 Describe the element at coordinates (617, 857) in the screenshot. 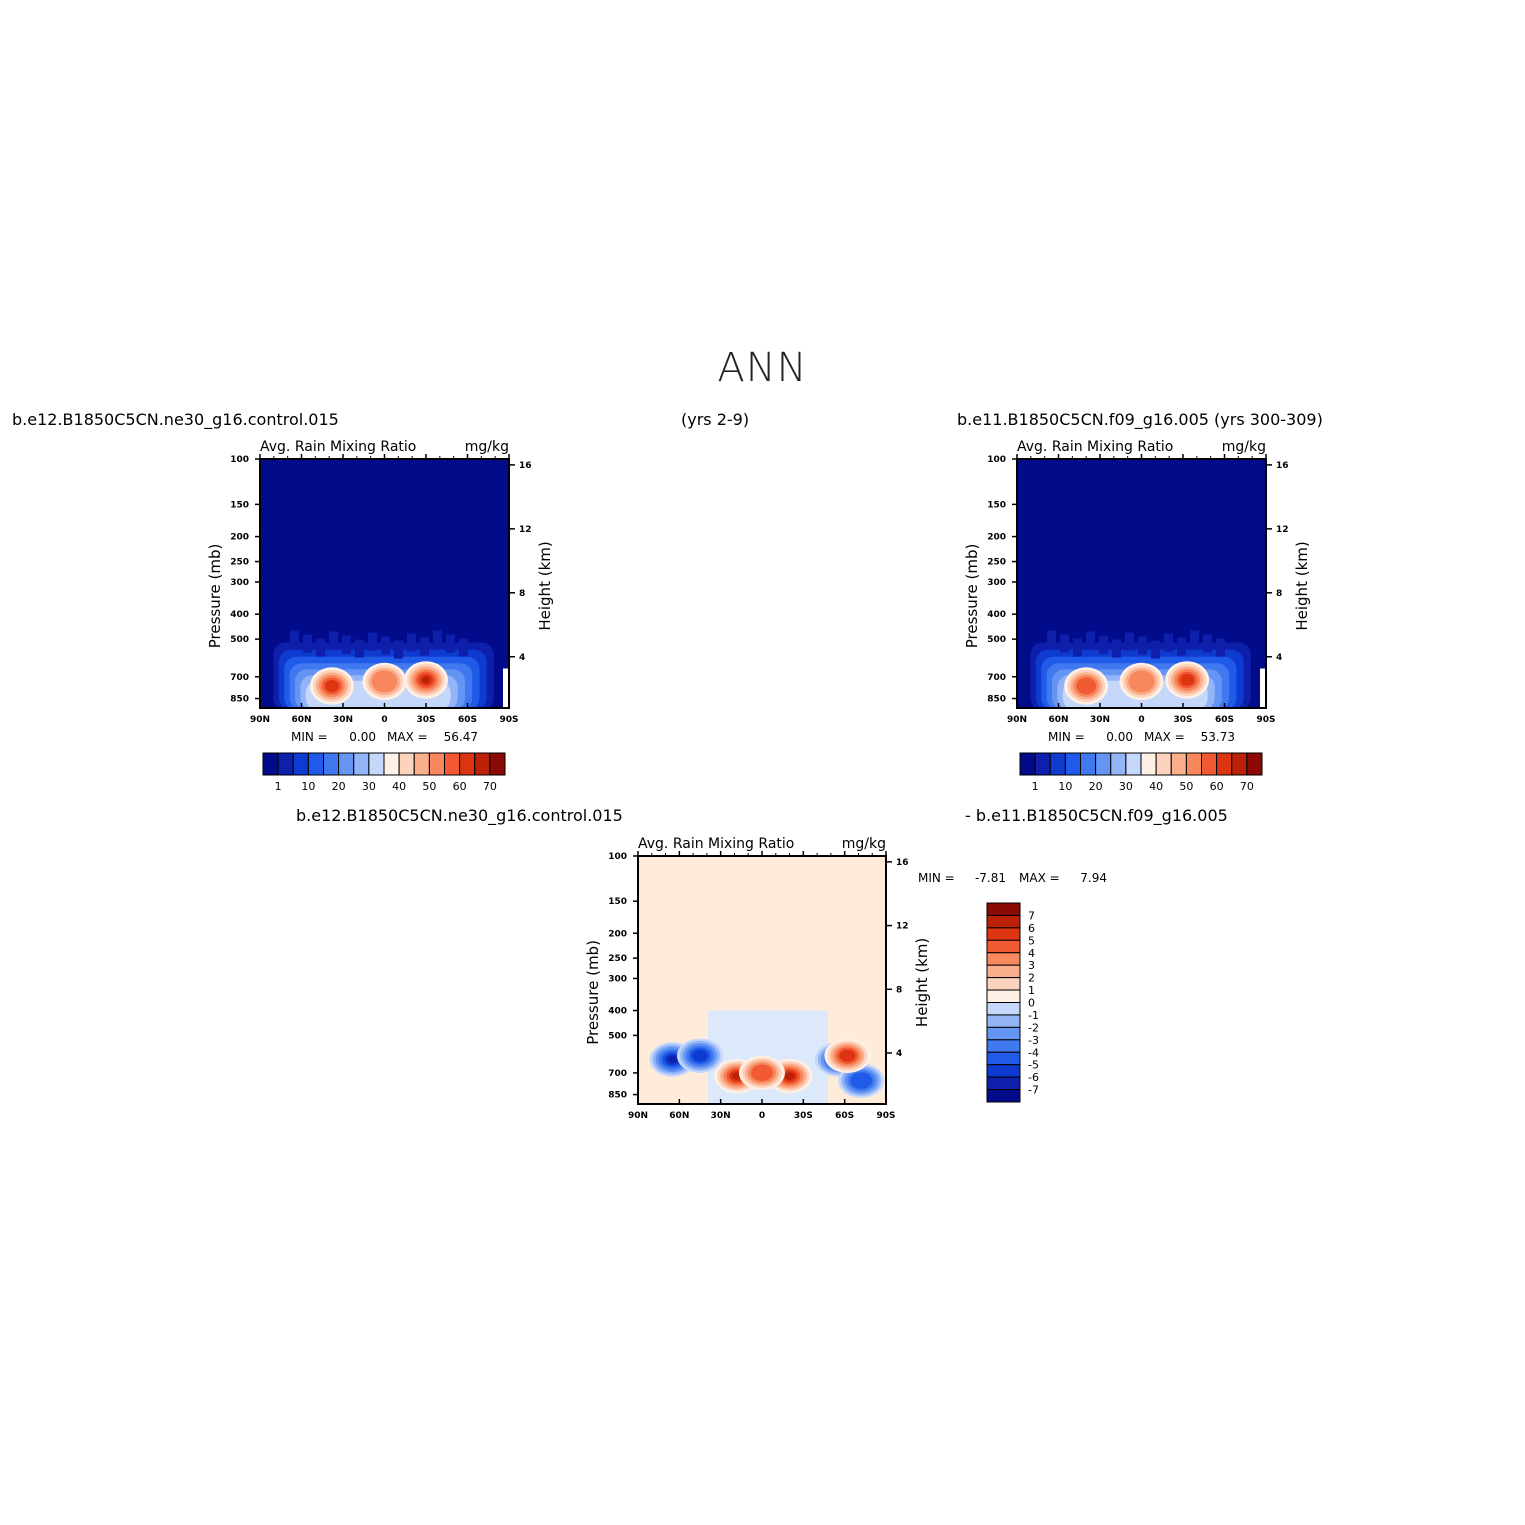

I see `y-tick-label: 100` at that location.